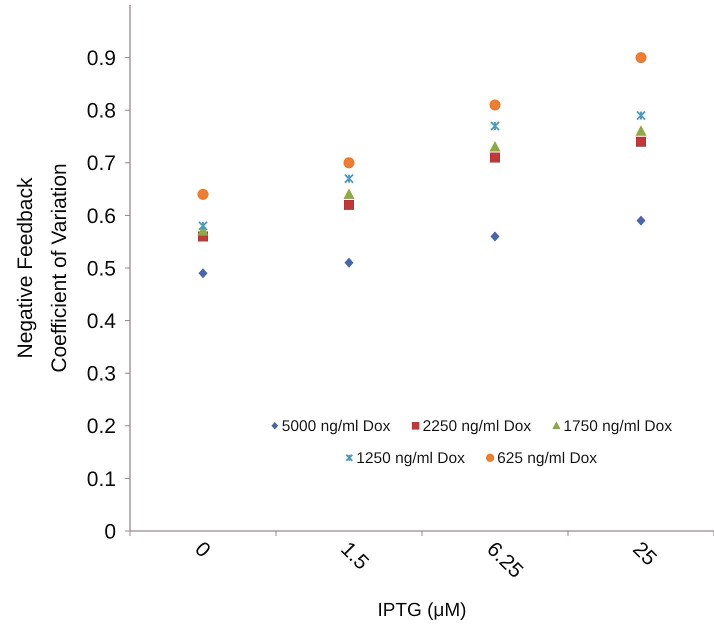 This screenshot has width=714, height=628. I want to click on y-tick-label: 0, so click(110, 532).